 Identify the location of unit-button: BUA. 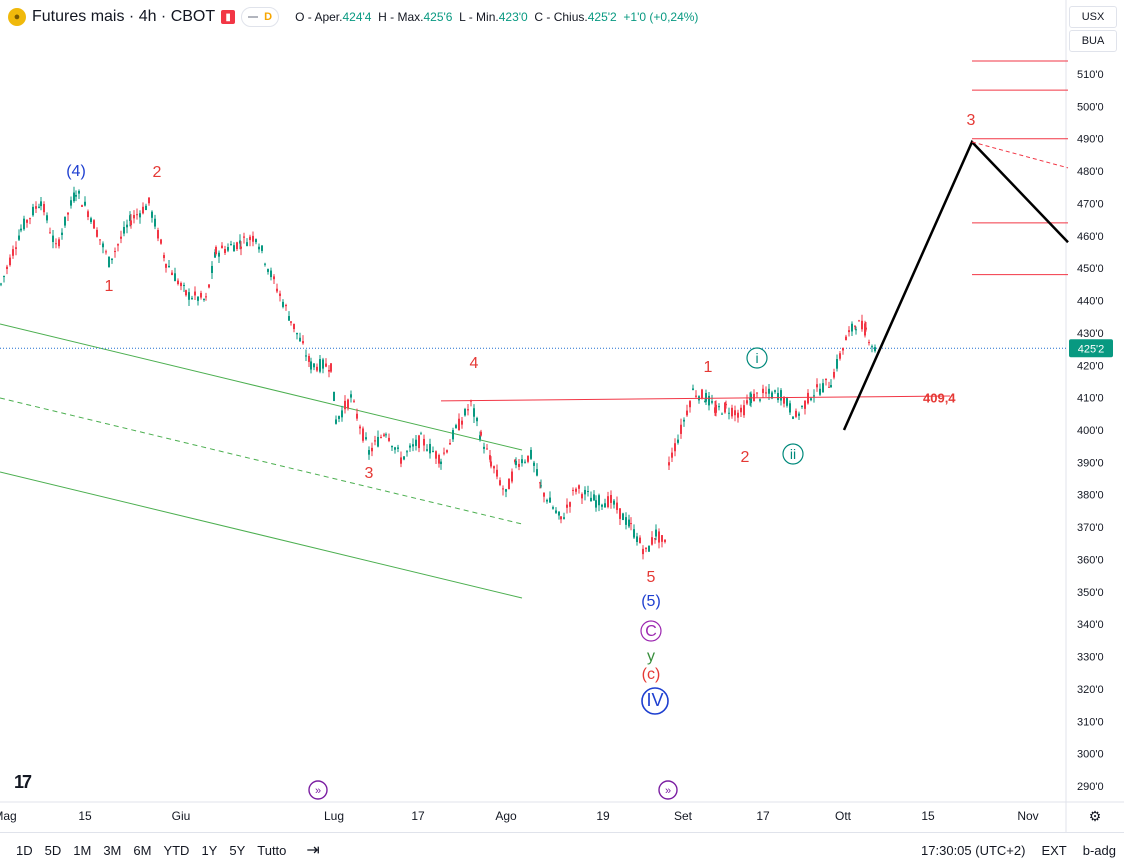
(1093, 41).